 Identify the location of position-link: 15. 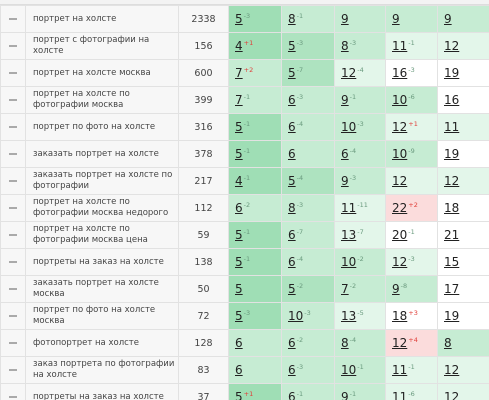
(452, 262).